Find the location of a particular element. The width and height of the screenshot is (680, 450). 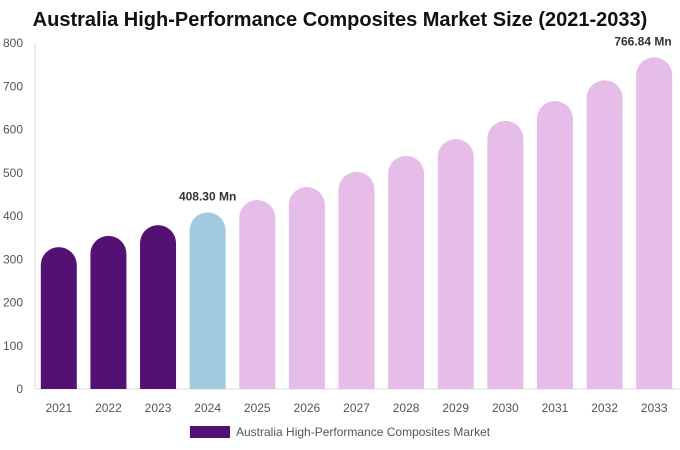

x-tick-label: 2023 is located at coordinates (158, 408).